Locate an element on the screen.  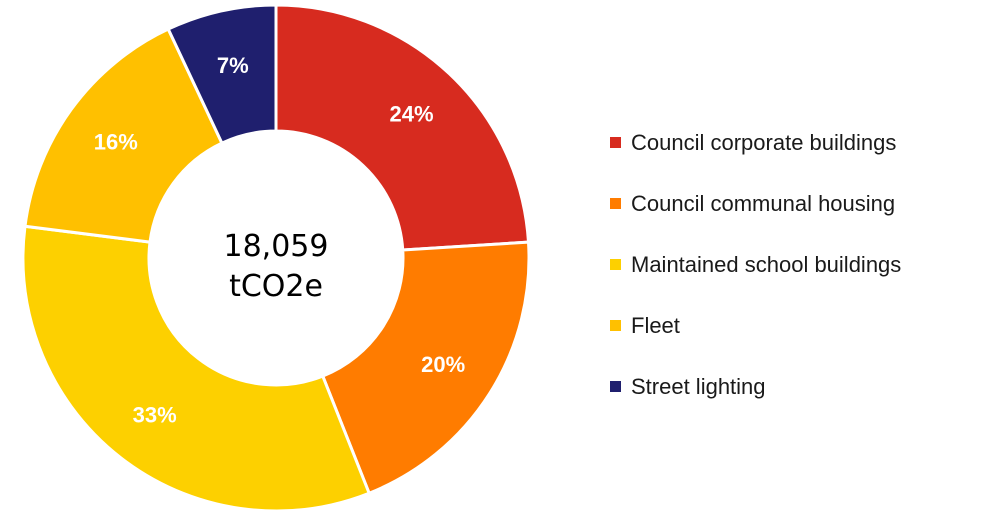
slice-communal-housing is located at coordinates (425, 368).